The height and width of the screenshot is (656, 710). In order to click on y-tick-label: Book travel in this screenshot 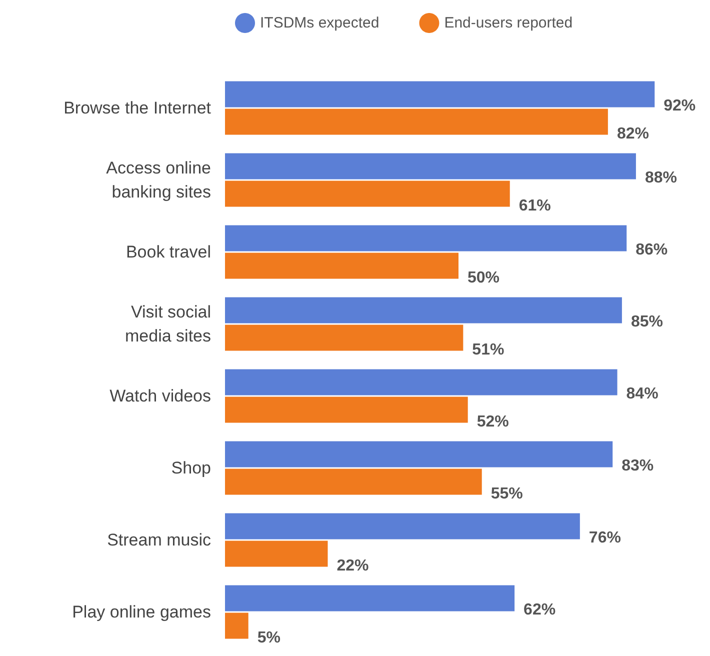, I will do `click(168, 252)`.